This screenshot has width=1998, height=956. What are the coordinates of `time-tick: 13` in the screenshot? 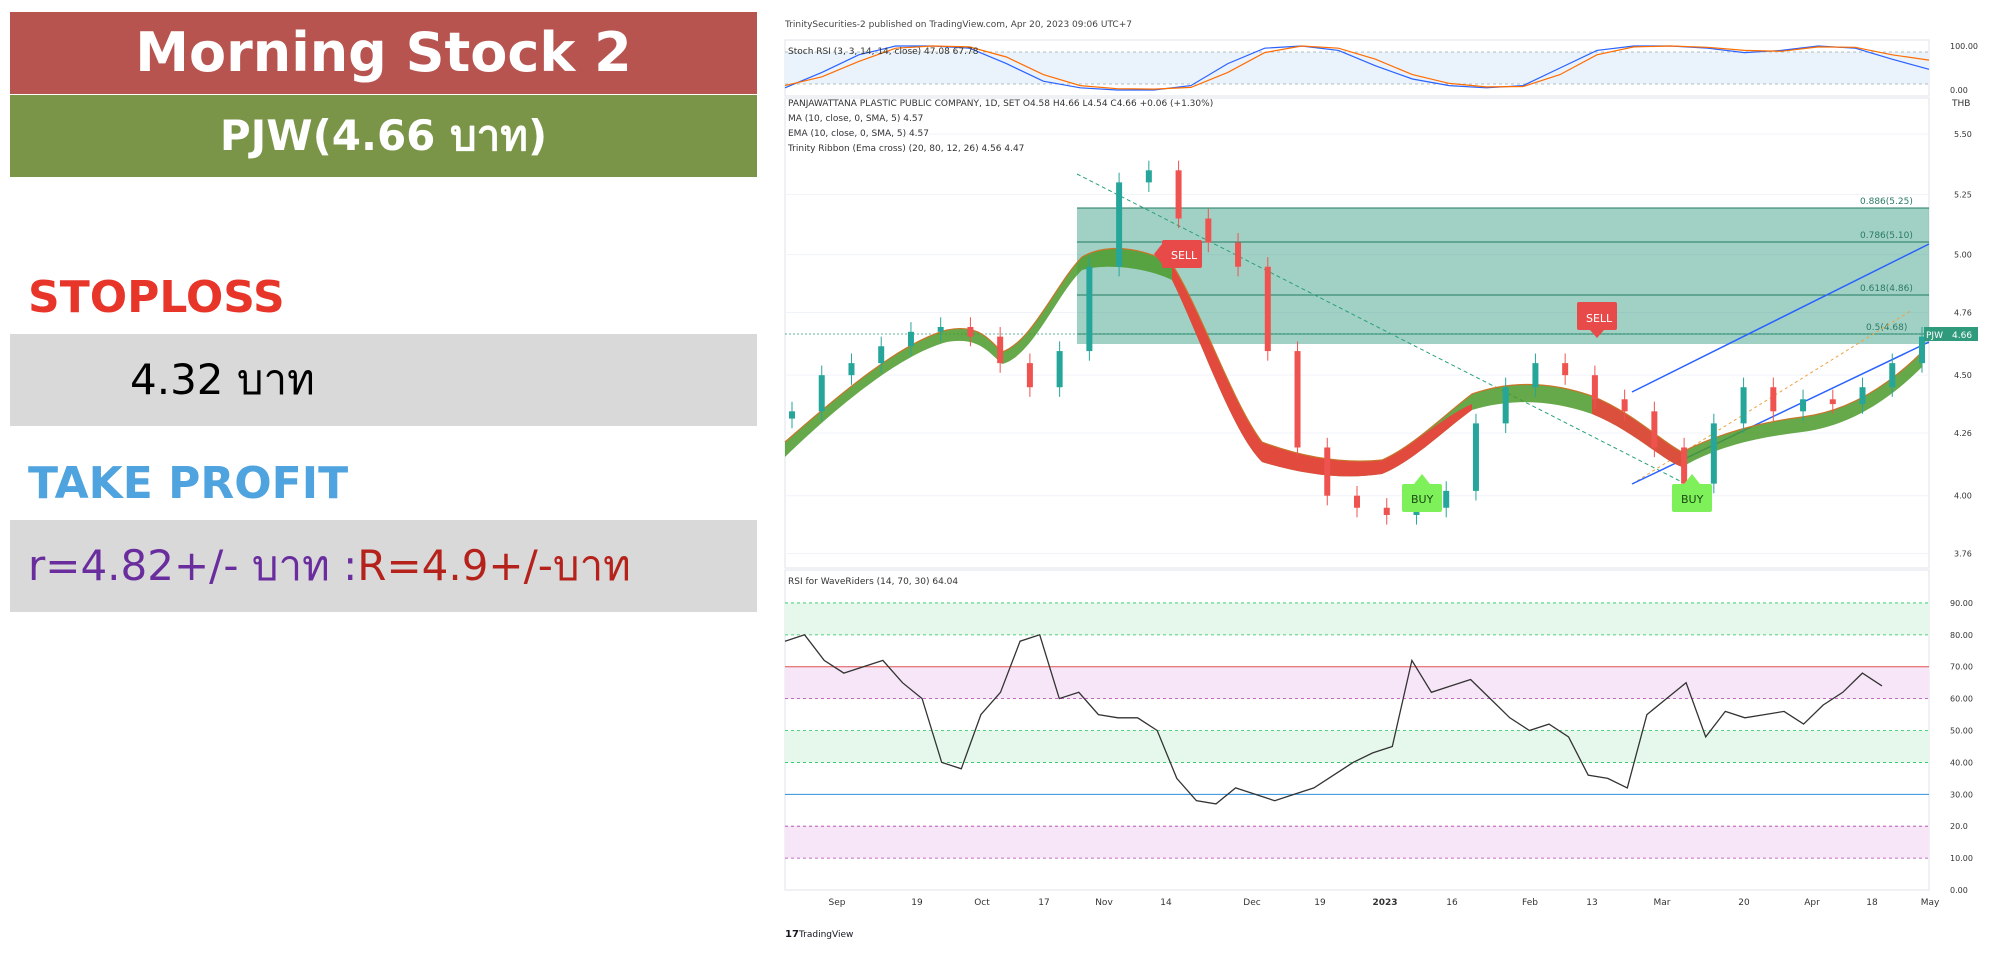 It's located at (1591, 903).